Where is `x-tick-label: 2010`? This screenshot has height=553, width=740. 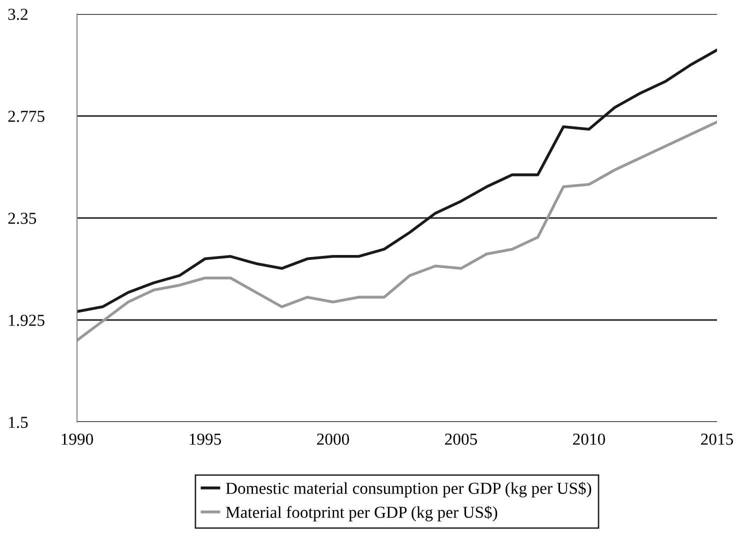 x-tick-label: 2010 is located at coordinates (589, 439).